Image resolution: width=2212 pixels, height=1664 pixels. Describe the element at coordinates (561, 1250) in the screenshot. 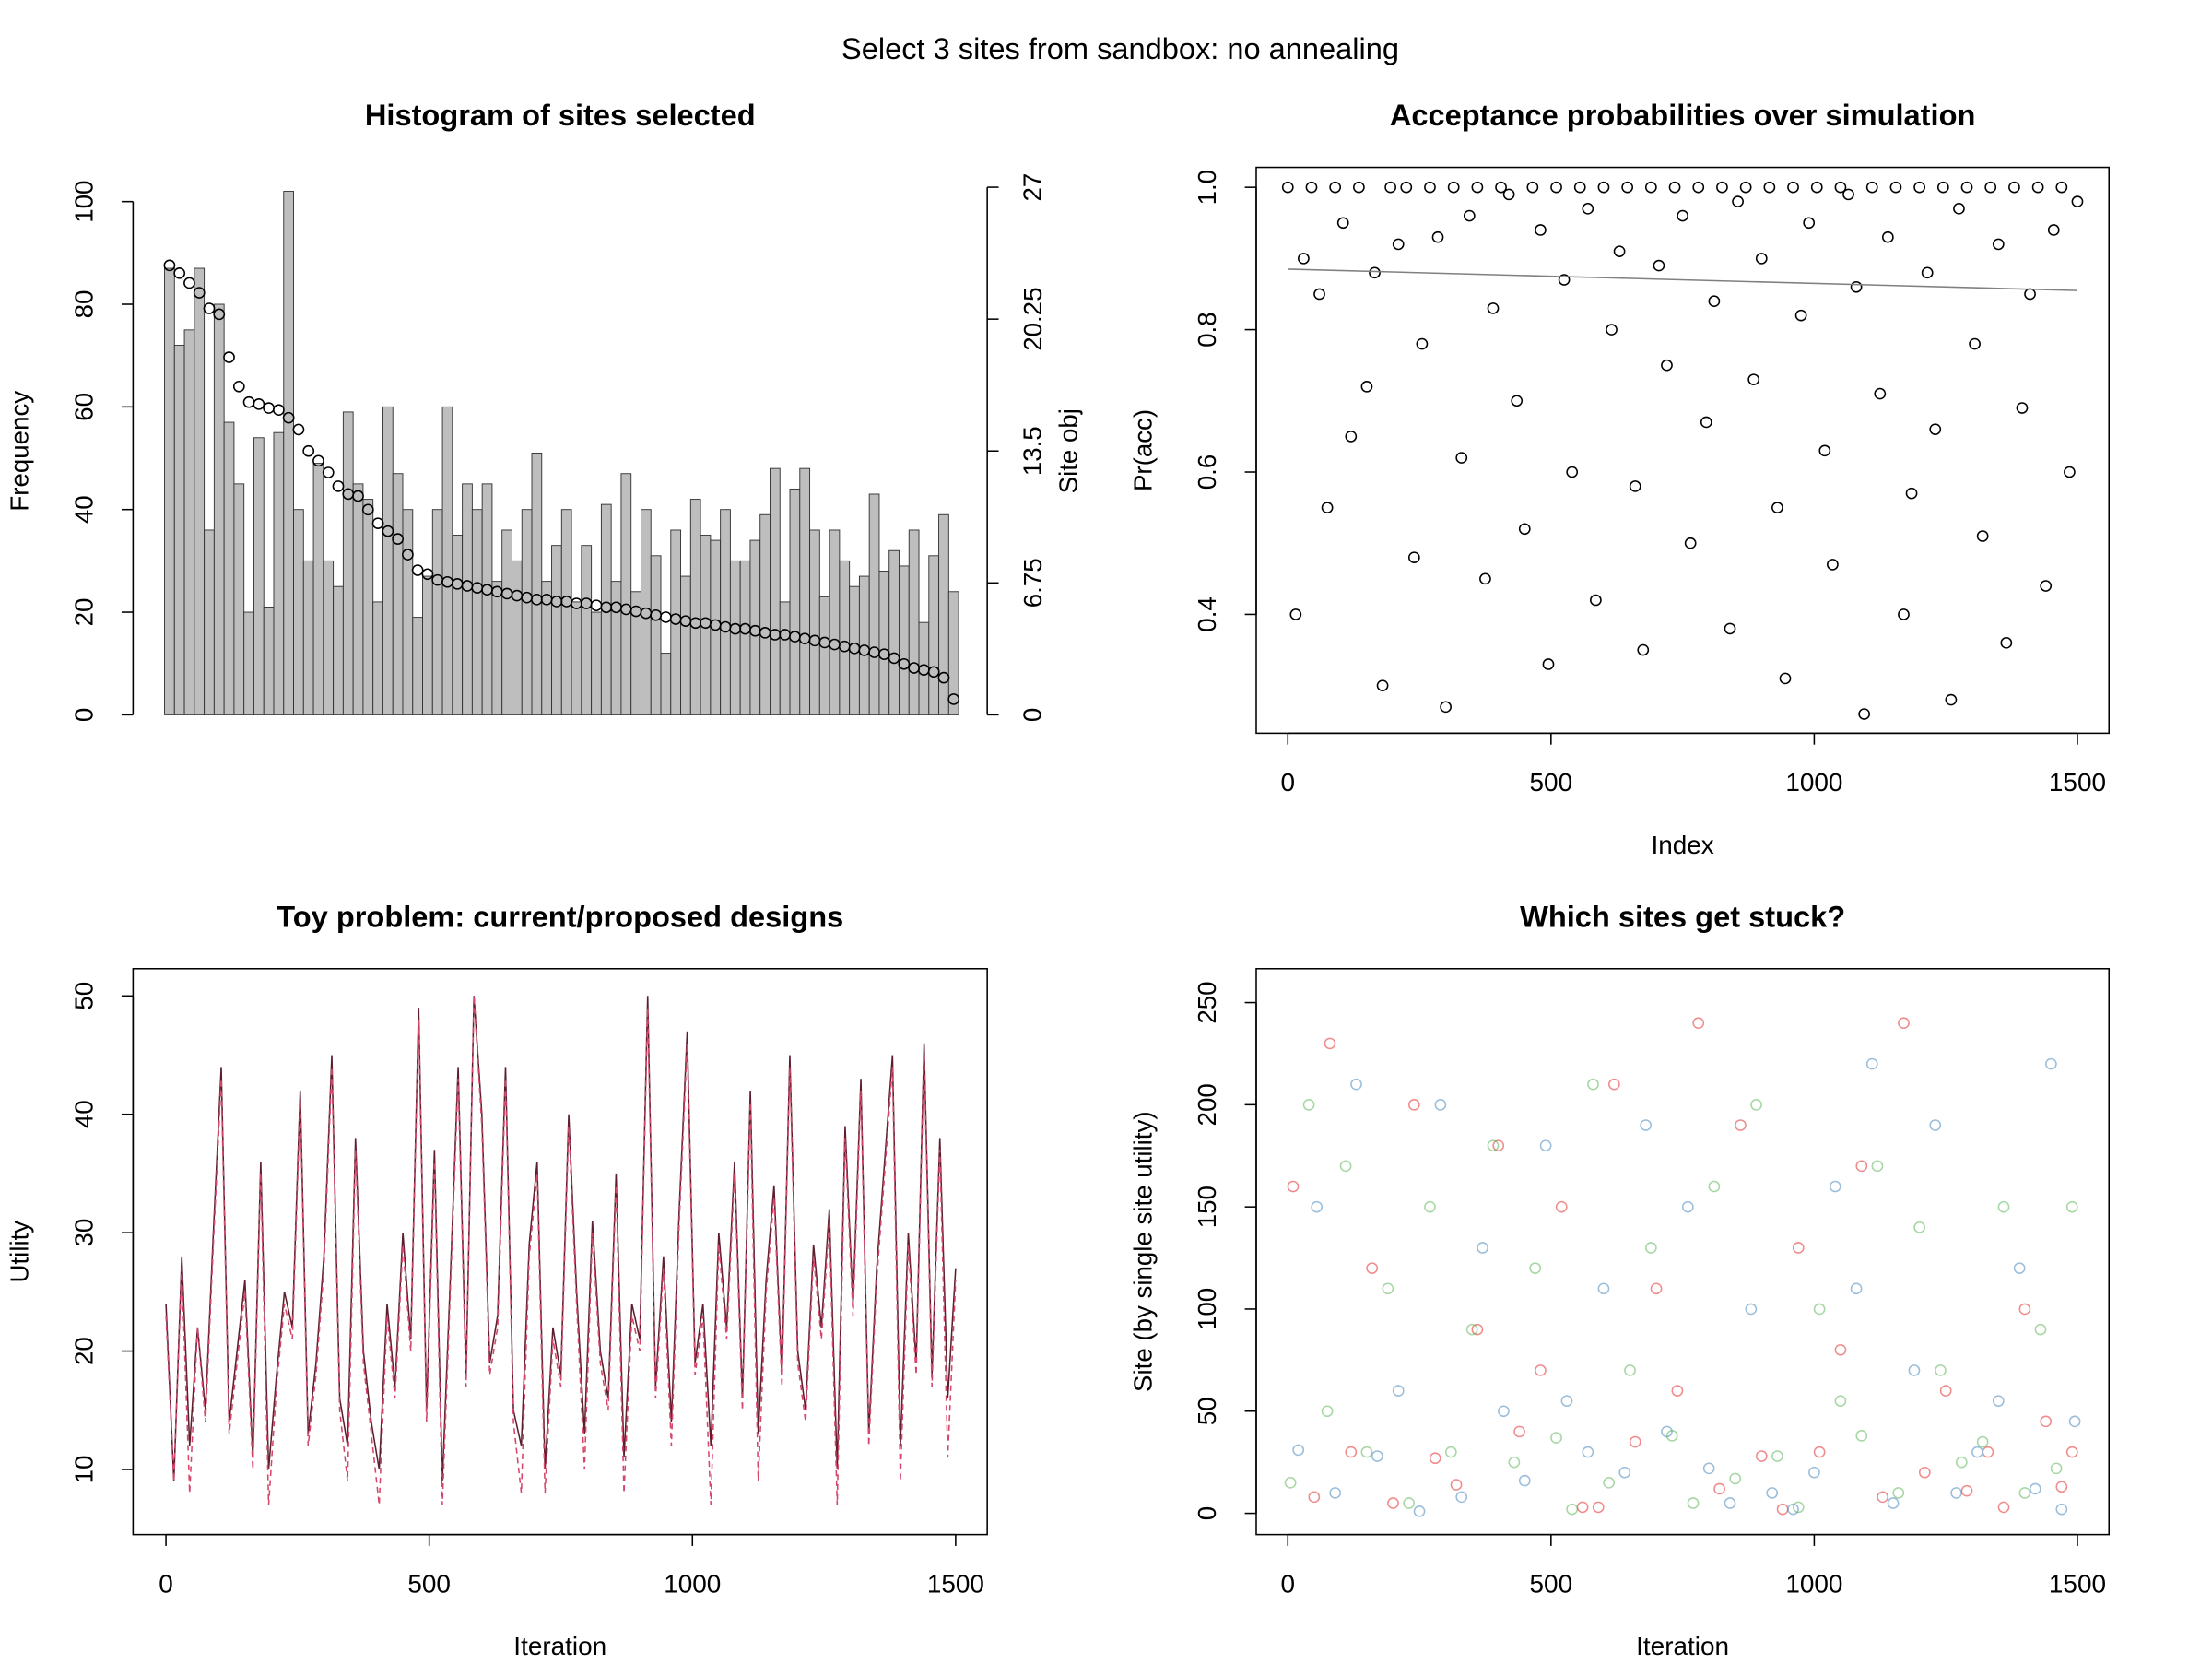

I see `line` at that location.